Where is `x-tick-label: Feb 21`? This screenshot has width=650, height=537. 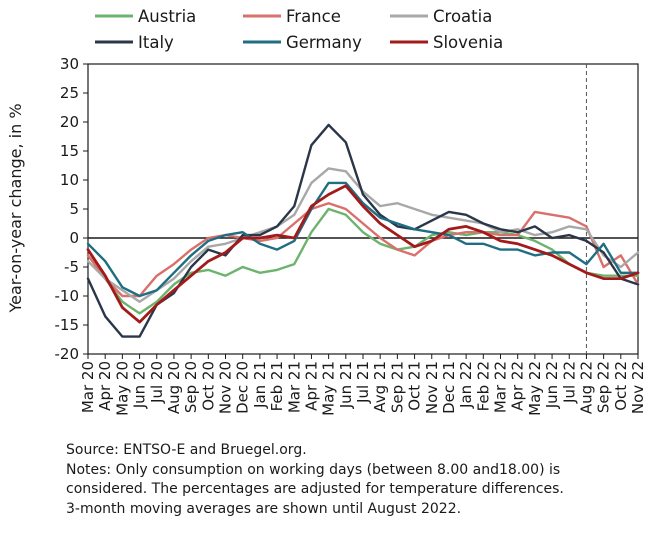 x-tick-label: Feb 21 is located at coordinates (277, 386).